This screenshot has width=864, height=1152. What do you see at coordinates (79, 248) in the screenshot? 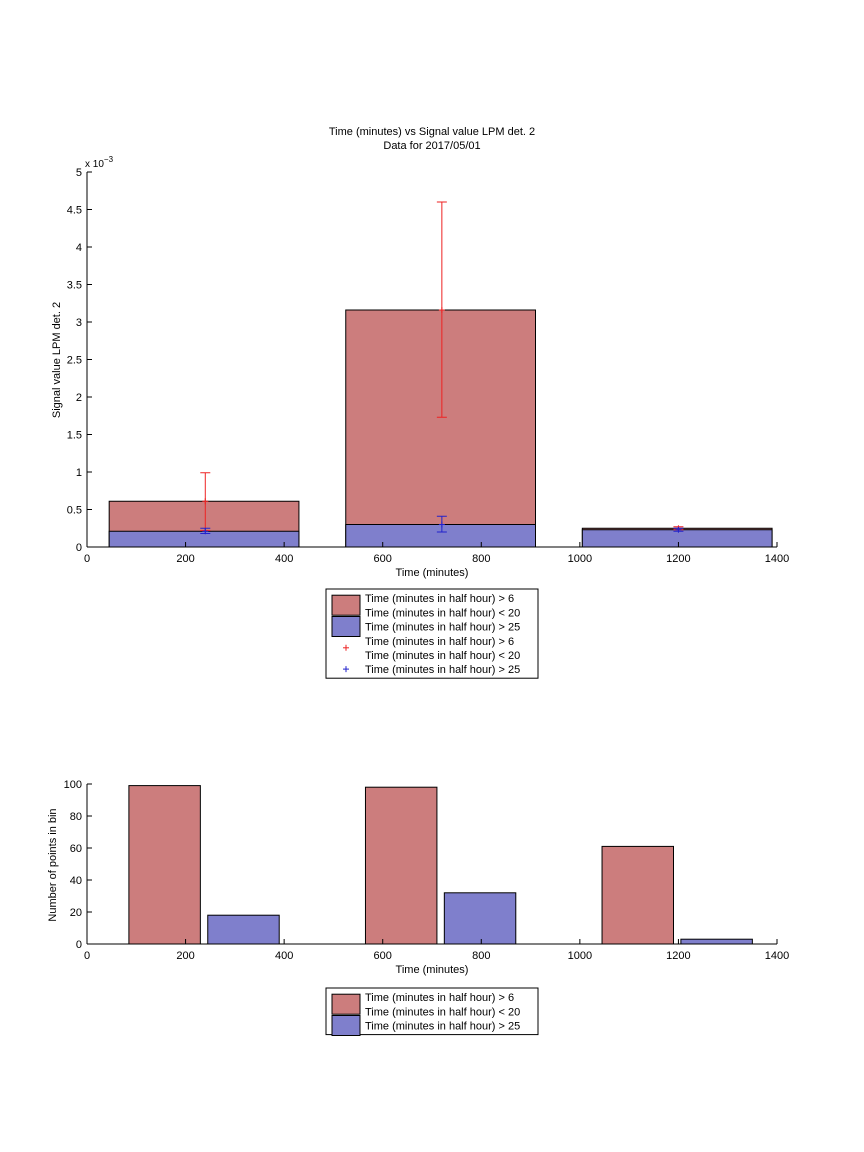
I see `y-tick-label: 4` at bounding box center [79, 248].